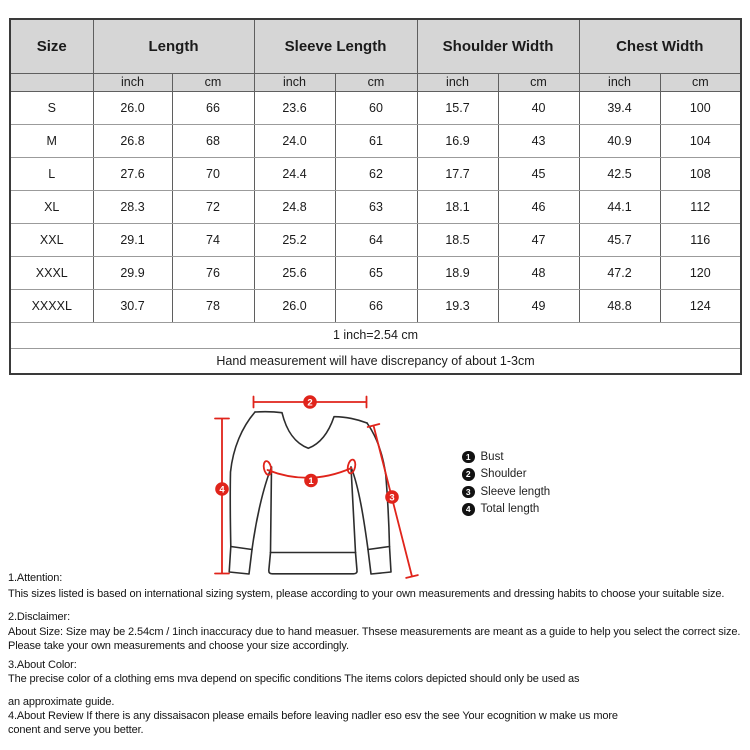 The width and height of the screenshot is (750, 750). Describe the element at coordinates (76, 730) in the screenshot. I see `note-about-review-body-2: conent and serve you better.` at that location.